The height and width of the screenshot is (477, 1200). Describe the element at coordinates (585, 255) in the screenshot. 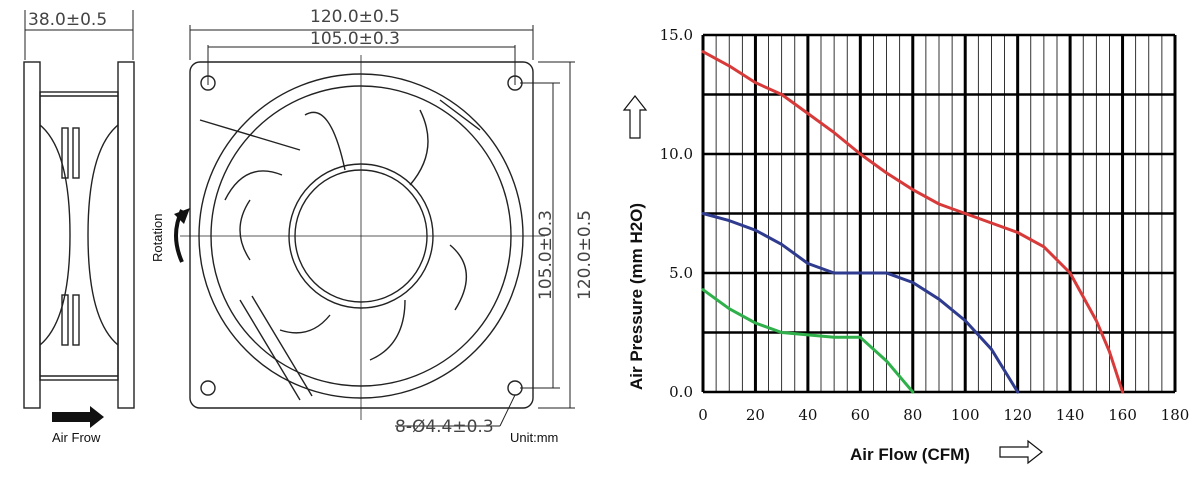

I see `outer-height-dimension: 120.0±0.5` at that location.